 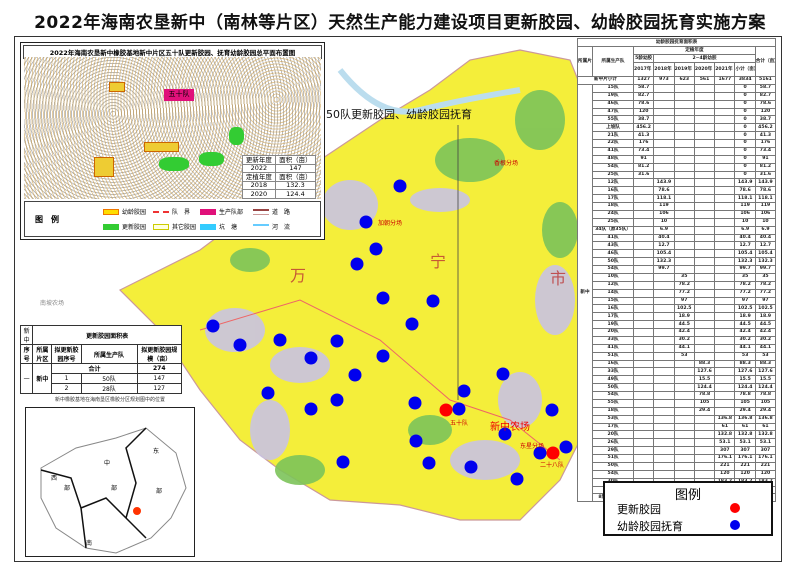 I want to click on value-cell: 35, so click(x=765, y=277).